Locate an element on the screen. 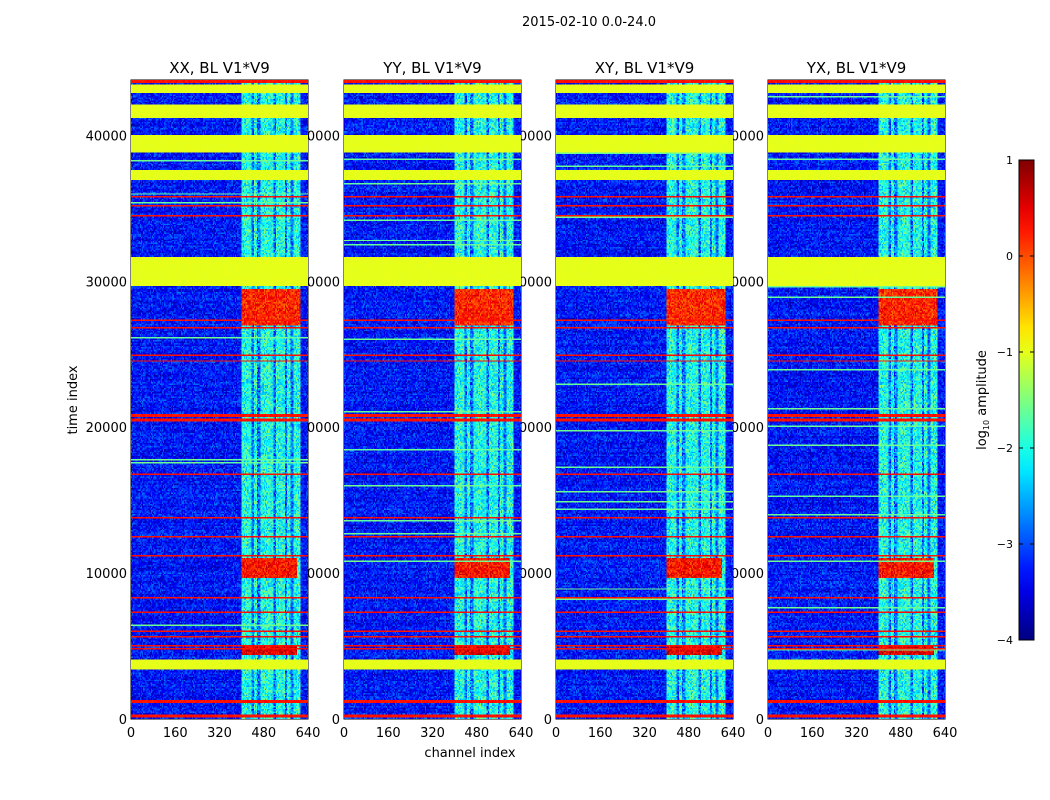  colorbar-label: log10 amplitude is located at coordinates (983, 400).